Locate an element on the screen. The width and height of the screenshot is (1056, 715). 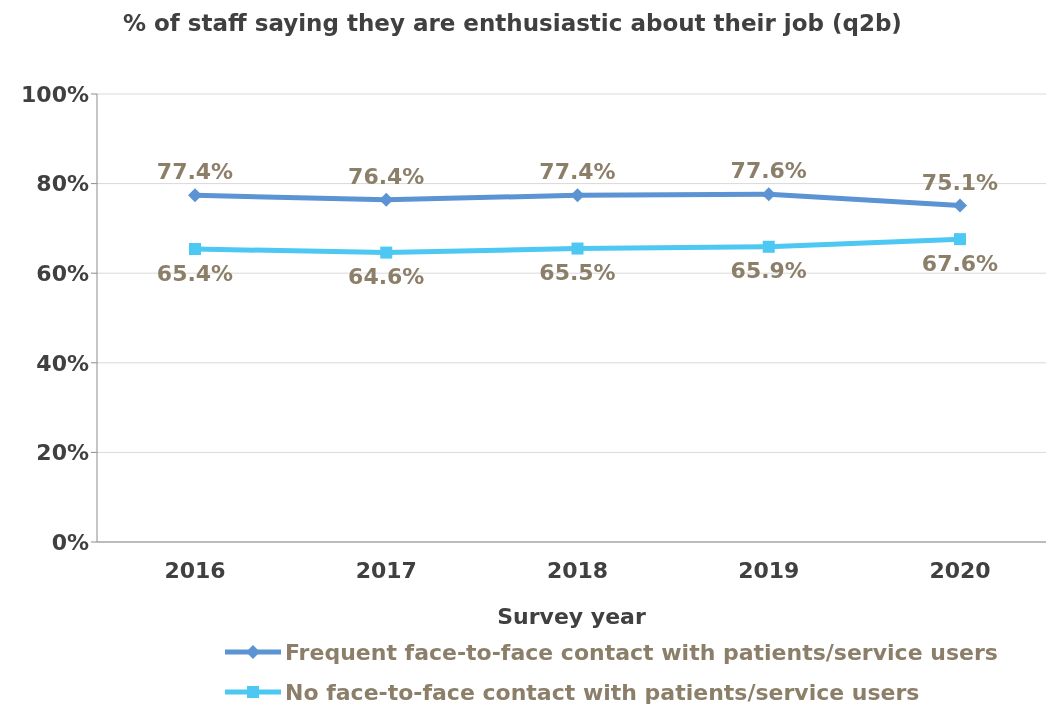
x-axis-title: Survey year is located at coordinates (571, 616).